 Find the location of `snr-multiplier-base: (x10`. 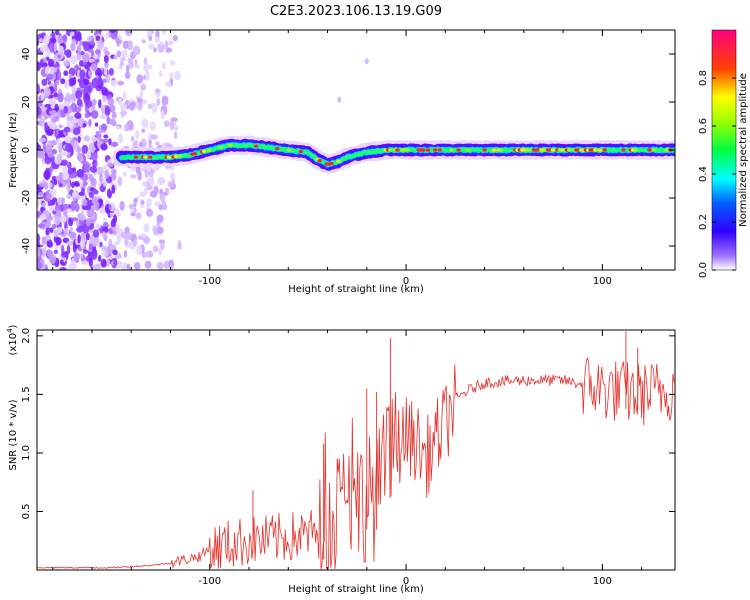

snr-multiplier-base: (x10 is located at coordinates (13, 344).